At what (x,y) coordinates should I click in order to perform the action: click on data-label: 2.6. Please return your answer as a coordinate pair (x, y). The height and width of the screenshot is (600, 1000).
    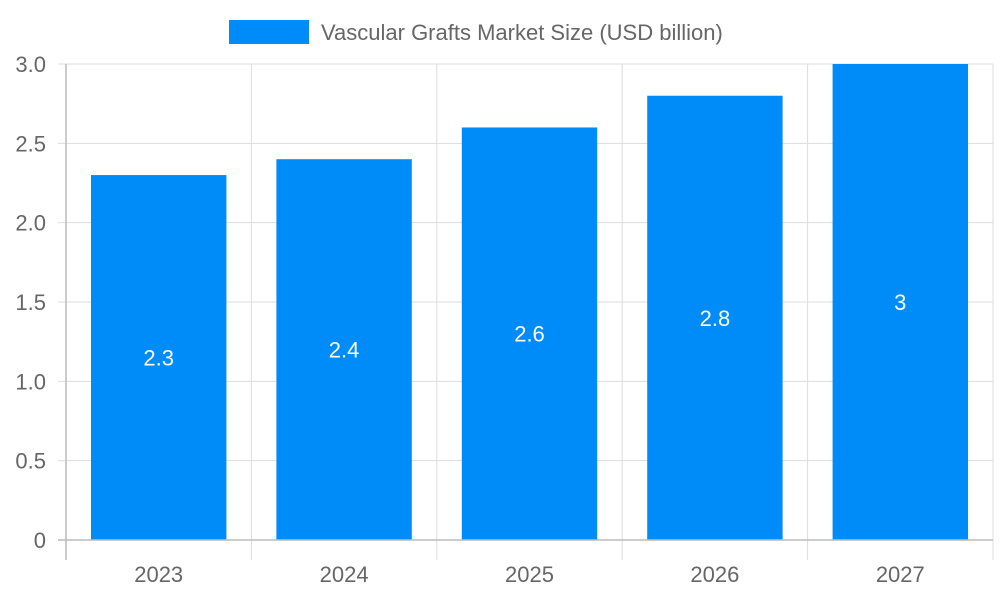
    Looking at the image, I should click on (529, 334).